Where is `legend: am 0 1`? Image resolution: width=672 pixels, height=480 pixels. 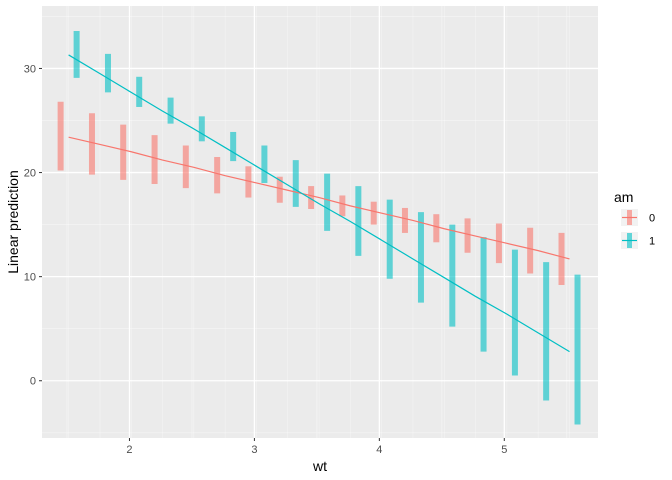
legend: am 0 1 is located at coordinates (634, 219).